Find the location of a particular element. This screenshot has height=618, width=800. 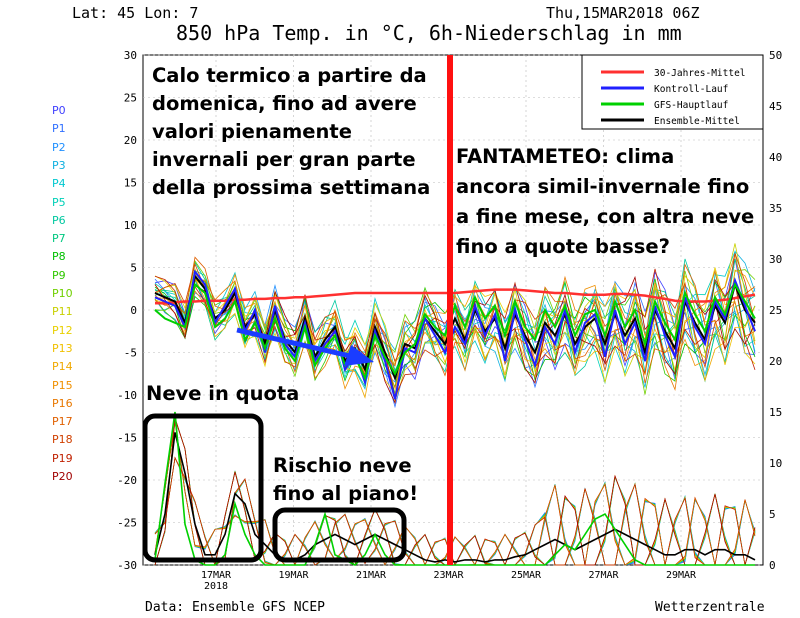

member-label: P9 is located at coordinates (59, 275).